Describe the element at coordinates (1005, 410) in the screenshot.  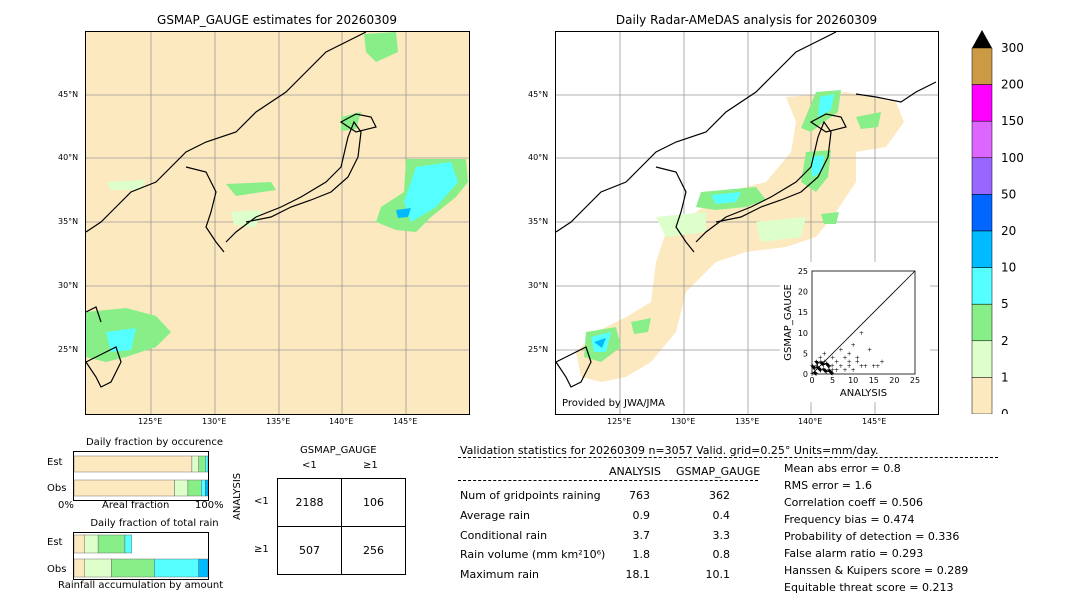
I see `colorbar-tick-label: 0` at that location.